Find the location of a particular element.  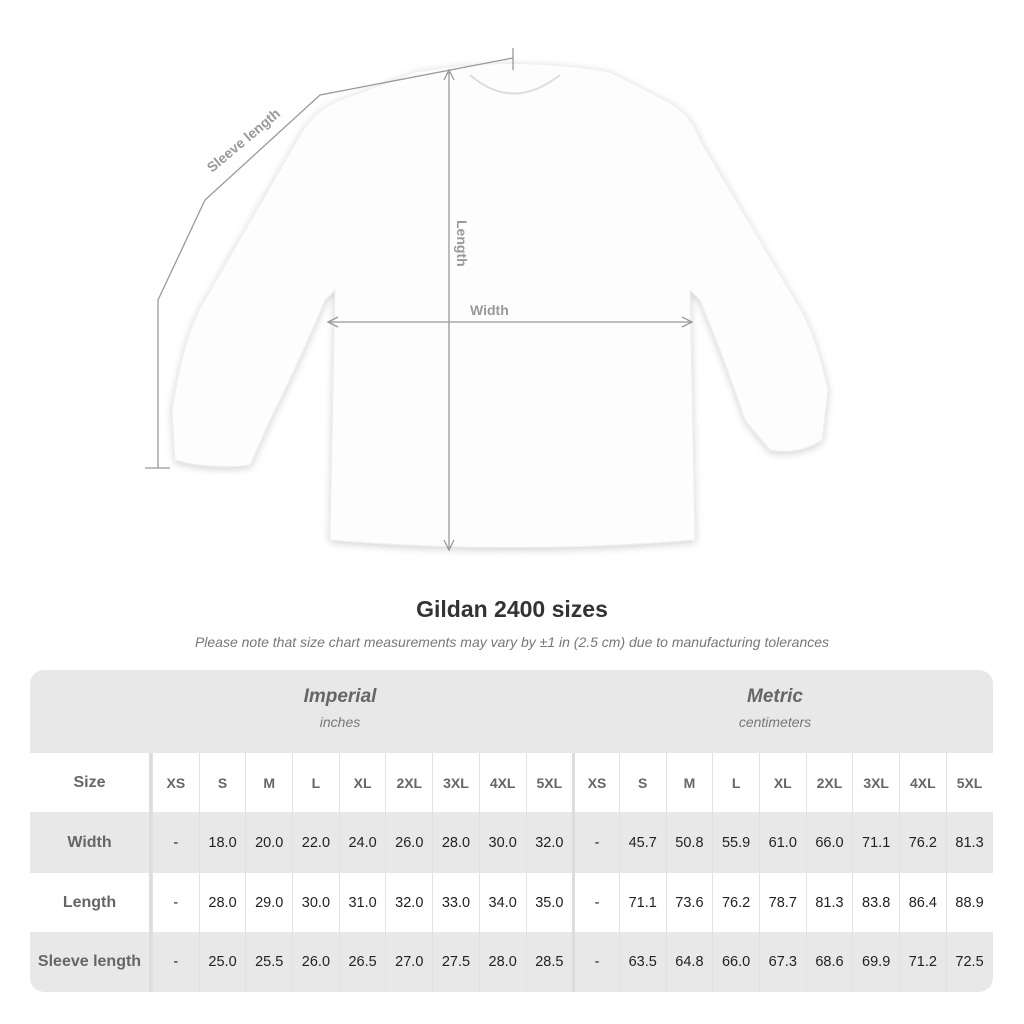

metric-value-cell: 64.8 is located at coordinates (689, 962).